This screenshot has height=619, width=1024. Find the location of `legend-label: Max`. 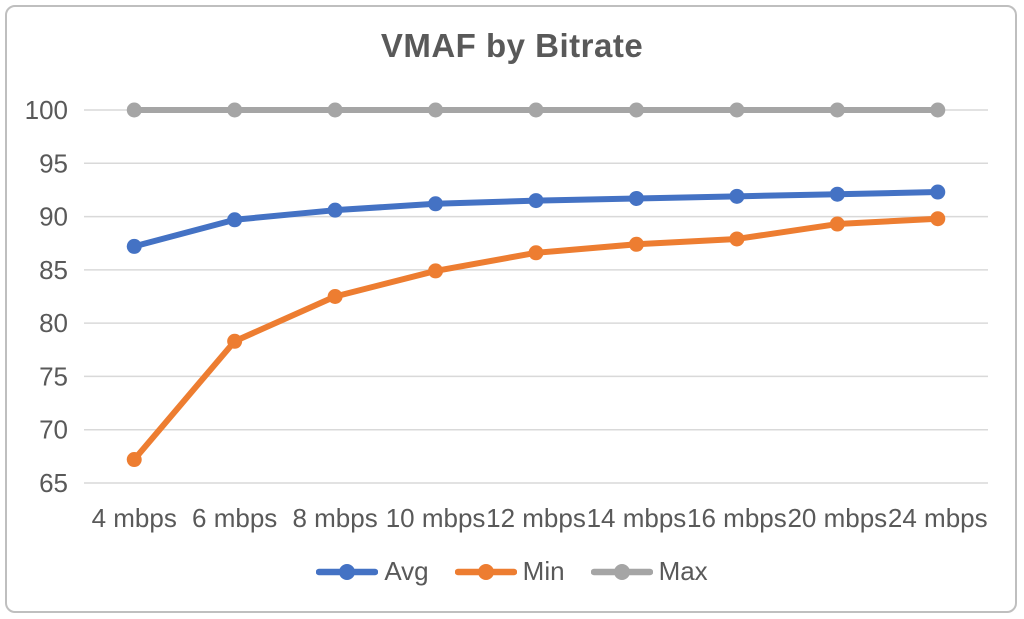

legend-label: Max is located at coordinates (683, 571).